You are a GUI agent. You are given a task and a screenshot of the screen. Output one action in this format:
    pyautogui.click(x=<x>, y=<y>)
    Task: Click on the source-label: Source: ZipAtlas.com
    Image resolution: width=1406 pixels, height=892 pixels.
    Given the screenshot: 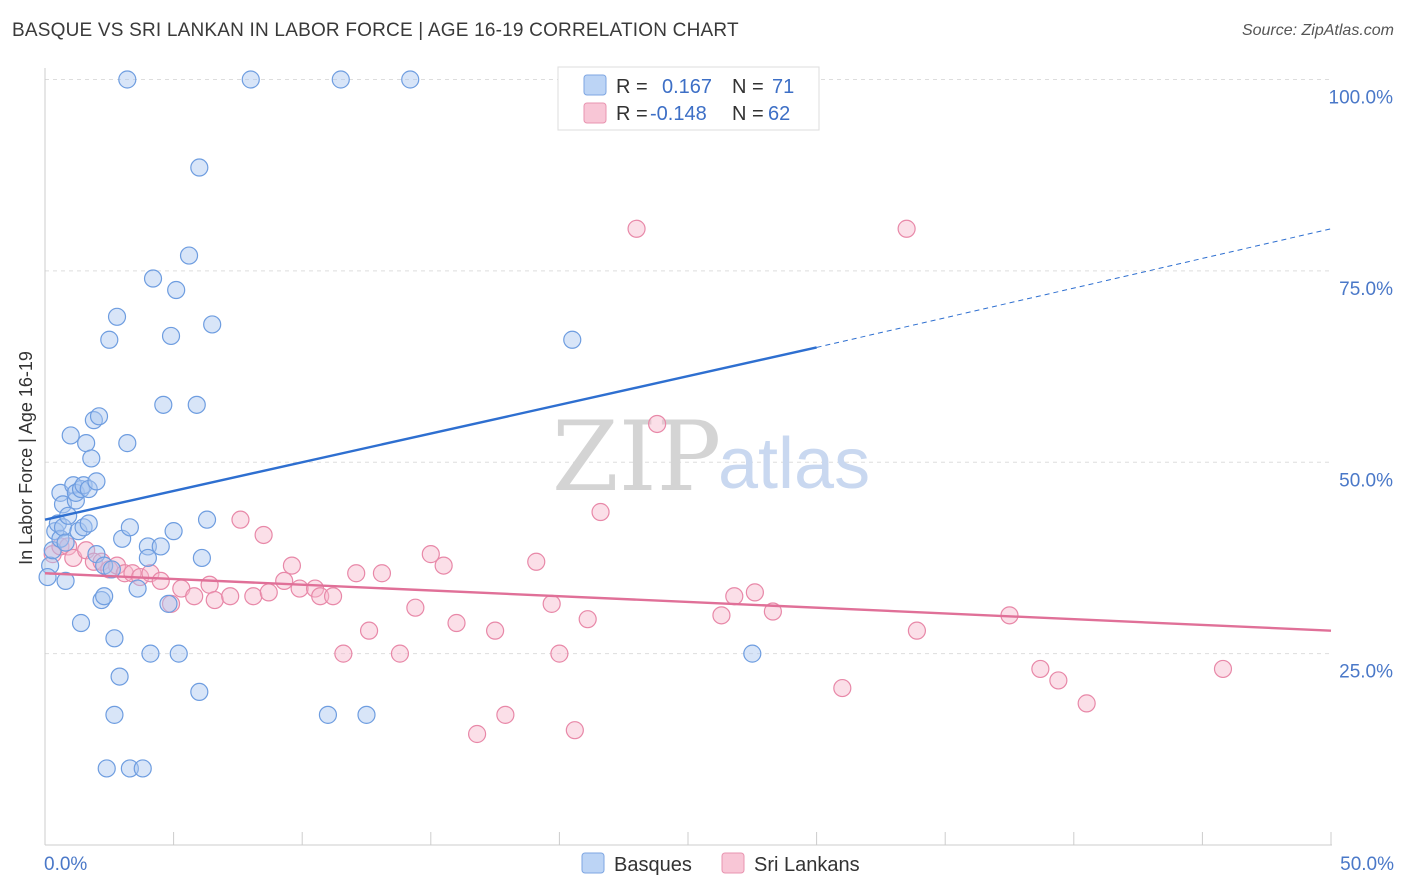 What is the action you would take?
    pyautogui.click(x=1317, y=30)
    